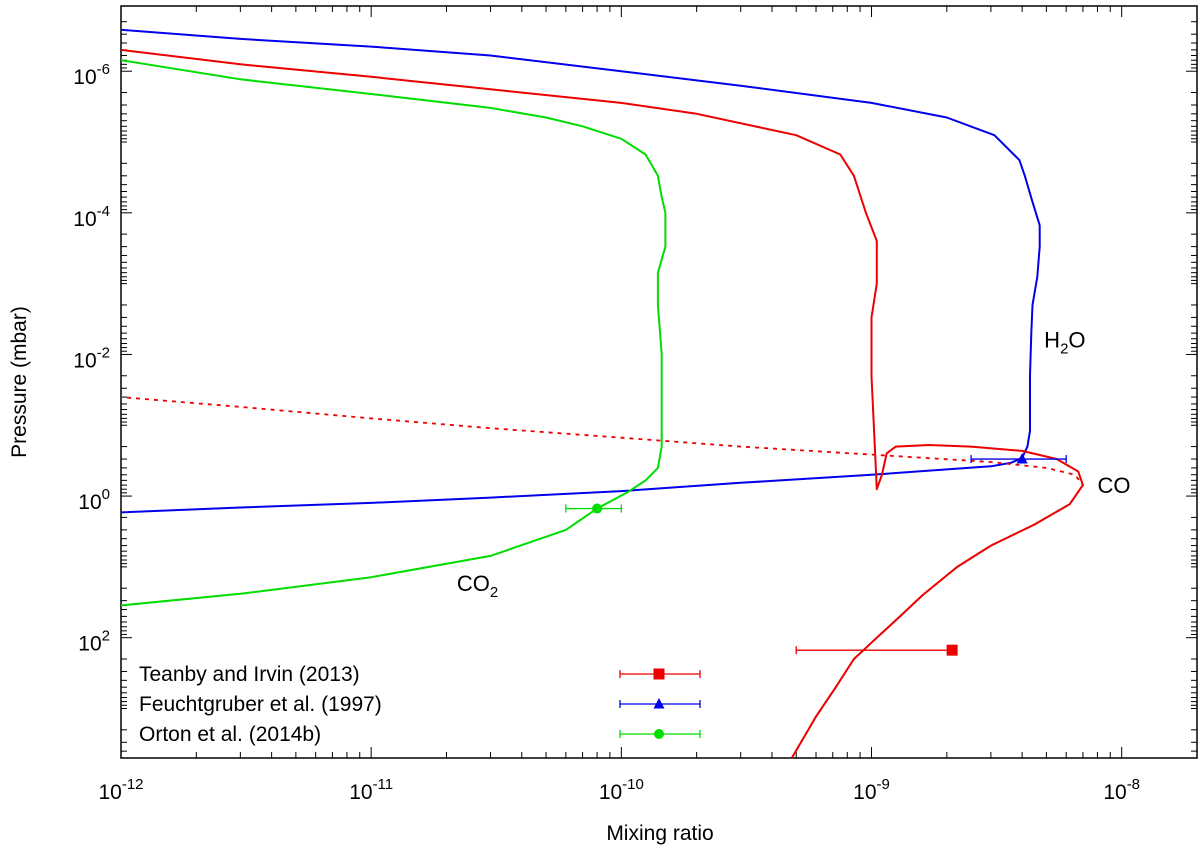  Describe the element at coordinates (249, 674) in the screenshot. I see `legend-label-teanby-and-irvin-2013: Teanby and Irvin (2013)` at that location.